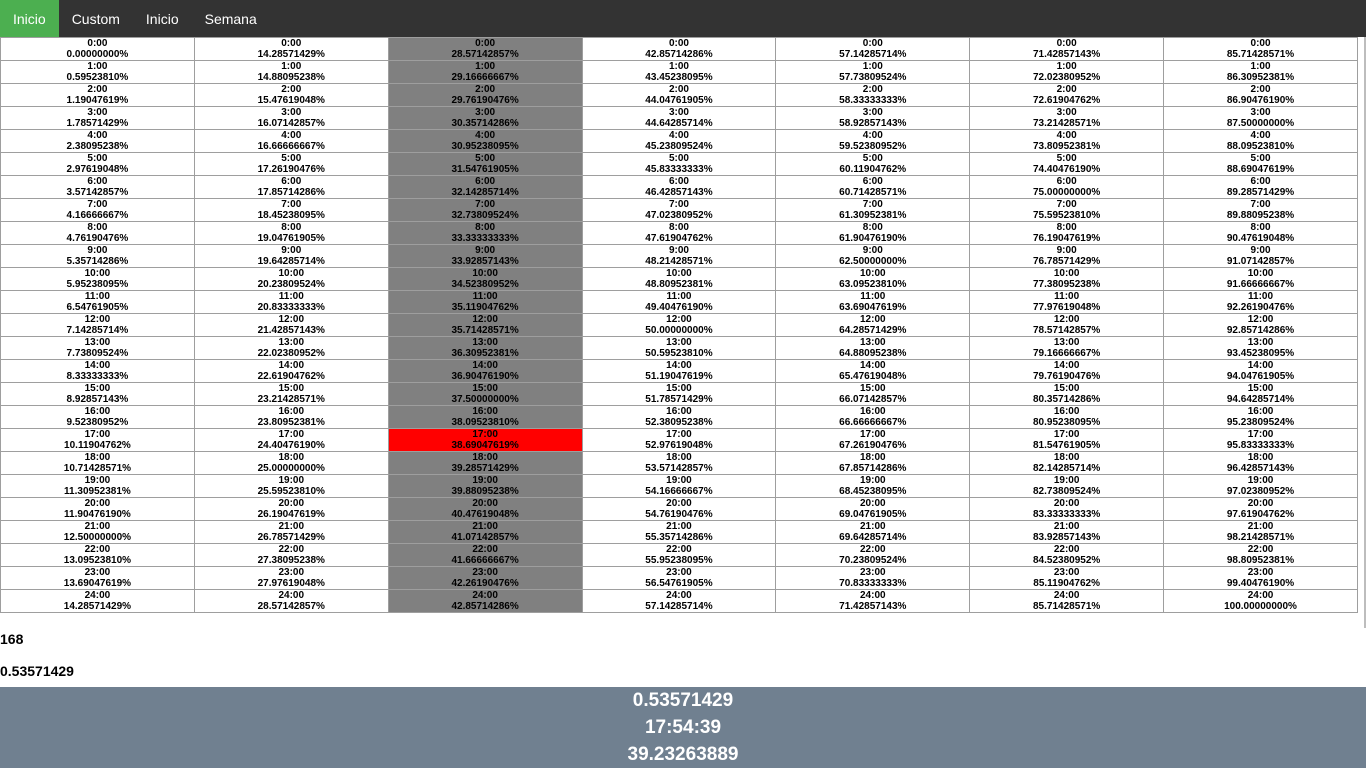 The width and height of the screenshot is (1366, 768). What do you see at coordinates (97, 468) in the screenshot?
I see `percent-label: 10.71428571%` at bounding box center [97, 468].